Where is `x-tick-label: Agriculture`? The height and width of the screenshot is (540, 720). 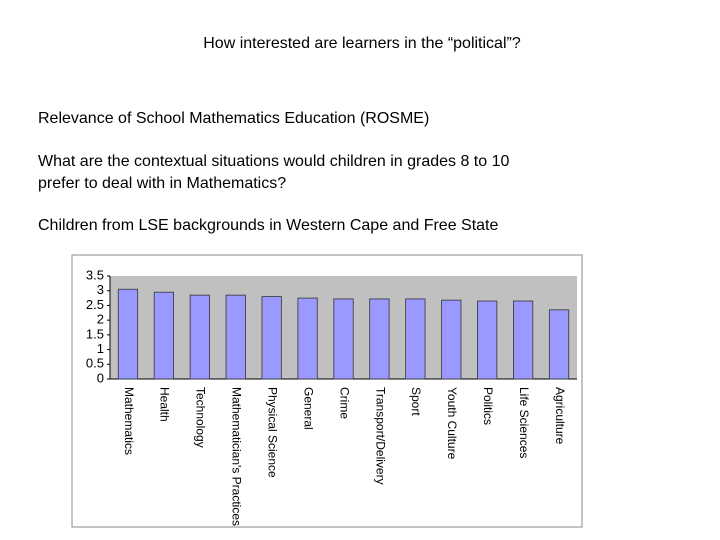 x-tick-label: Agriculture is located at coordinates (560, 416).